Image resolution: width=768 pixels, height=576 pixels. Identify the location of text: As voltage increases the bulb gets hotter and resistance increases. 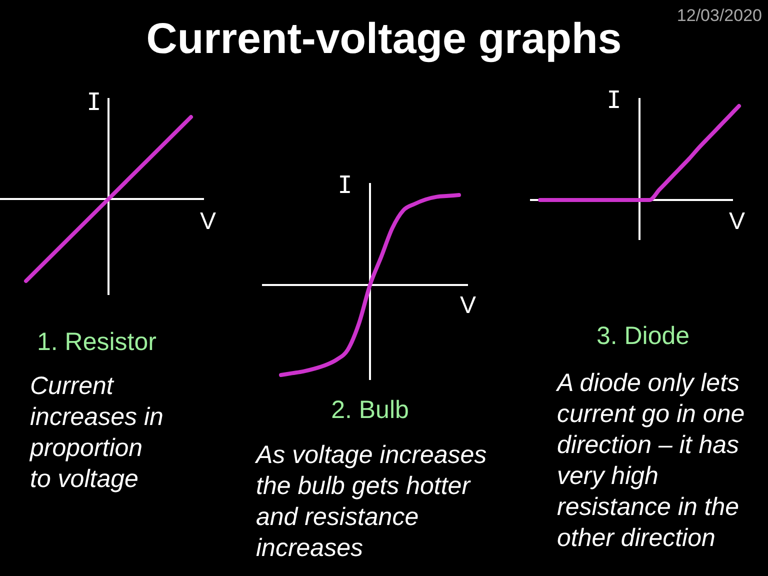
(370, 501).